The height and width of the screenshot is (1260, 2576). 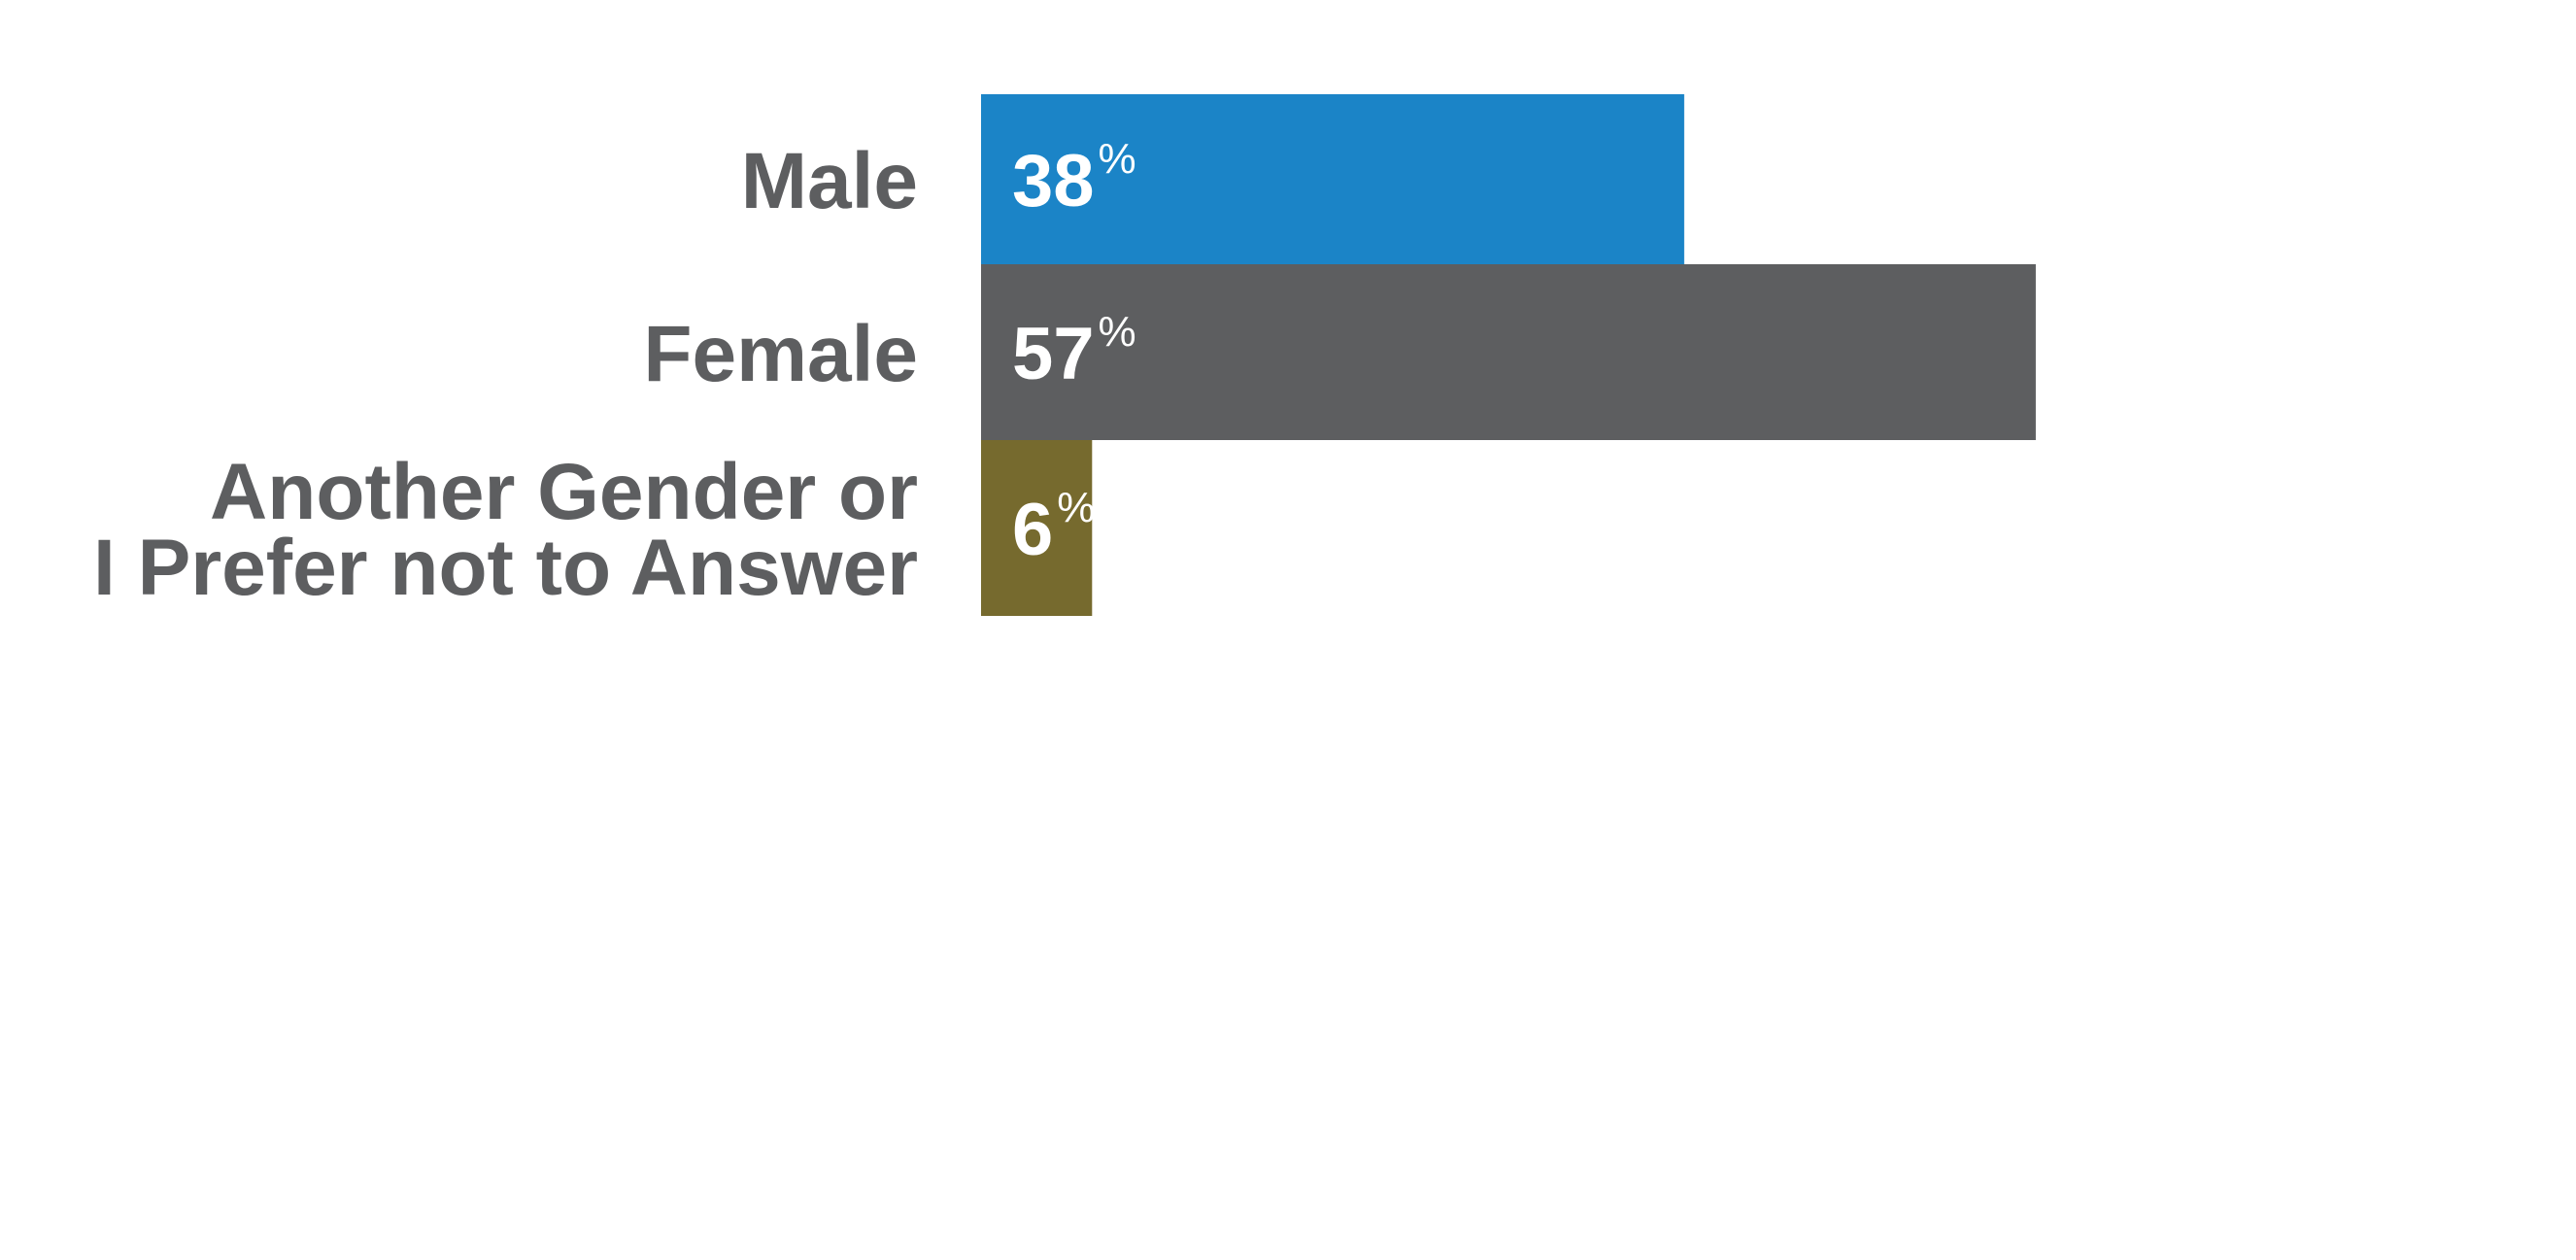 I want to click on category-label-0-line-0: Male, so click(x=829, y=181).